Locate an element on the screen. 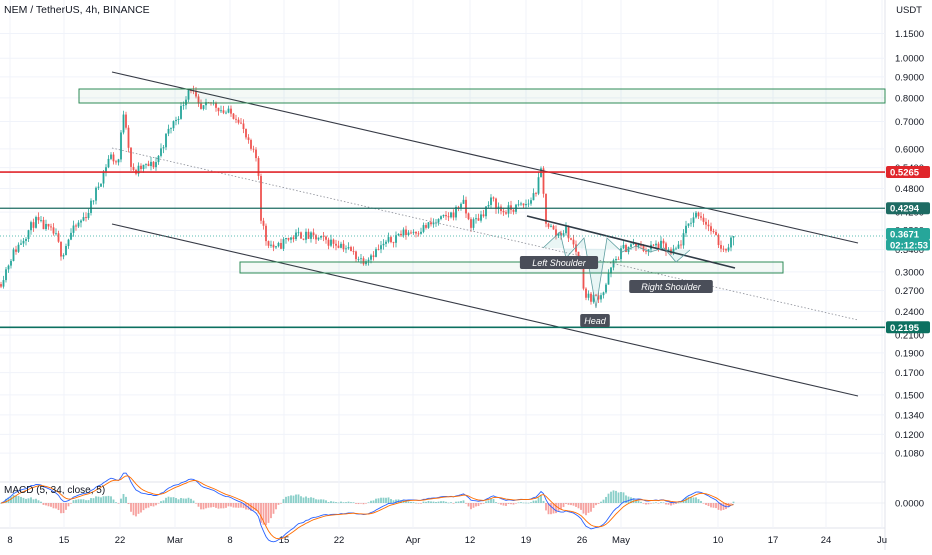  x-tick-label: 8 is located at coordinates (229, 540).